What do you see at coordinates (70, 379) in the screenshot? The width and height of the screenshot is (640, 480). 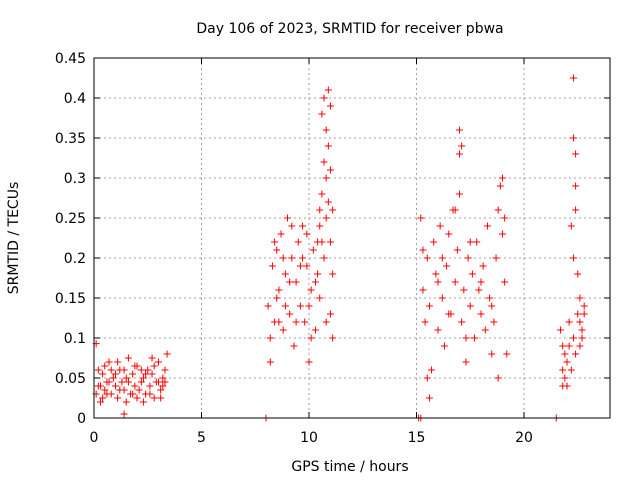 I see `y-tick-label: 0.05` at bounding box center [70, 379].